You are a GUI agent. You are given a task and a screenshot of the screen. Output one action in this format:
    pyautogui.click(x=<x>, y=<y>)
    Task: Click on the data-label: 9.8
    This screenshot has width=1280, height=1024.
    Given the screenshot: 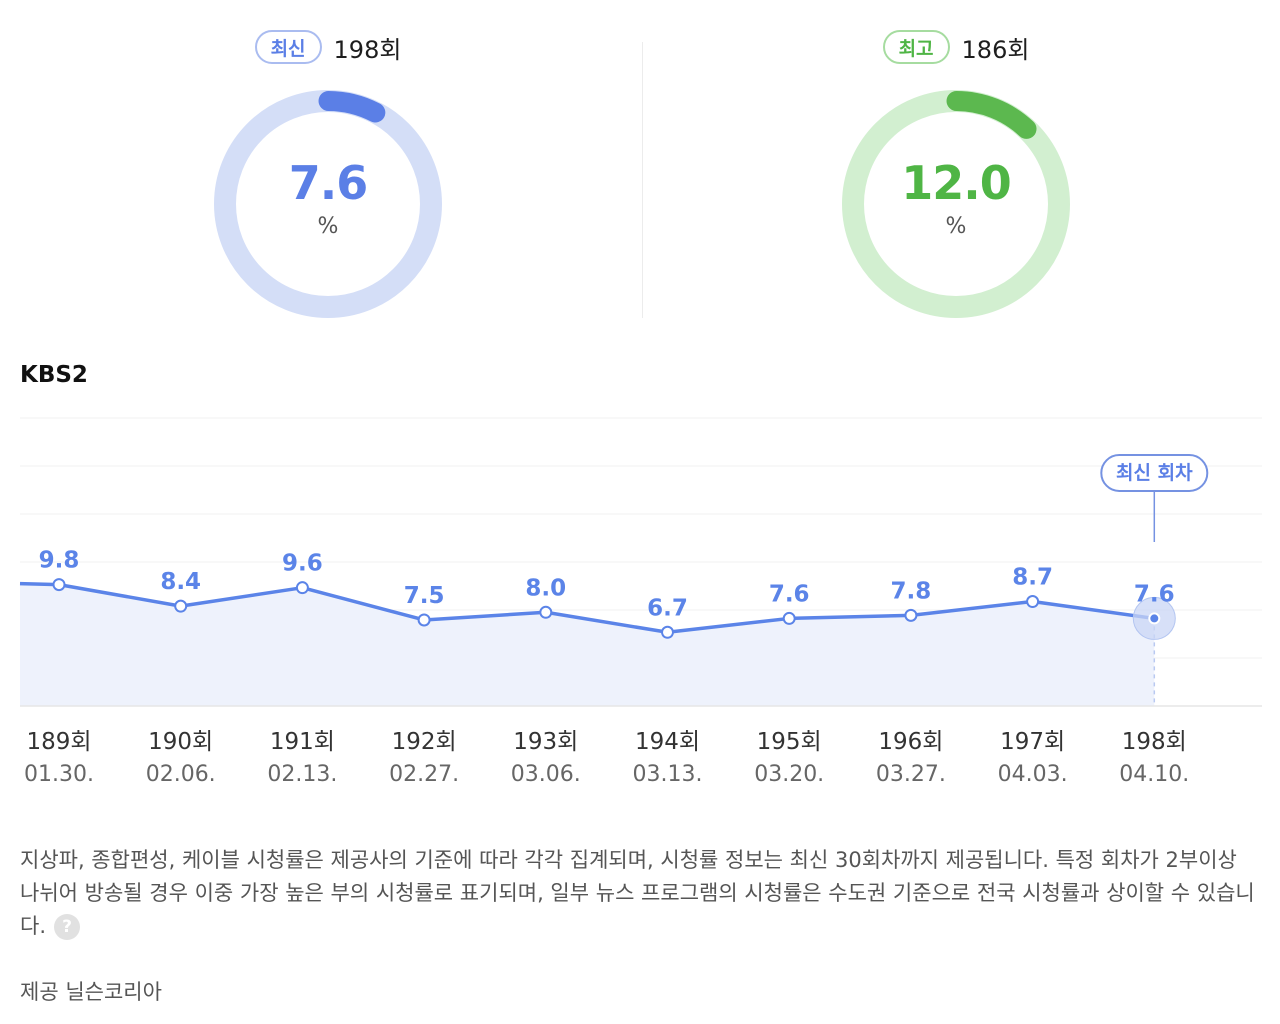 What is the action you would take?
    pyautogui.click(x=59, y=561)
    